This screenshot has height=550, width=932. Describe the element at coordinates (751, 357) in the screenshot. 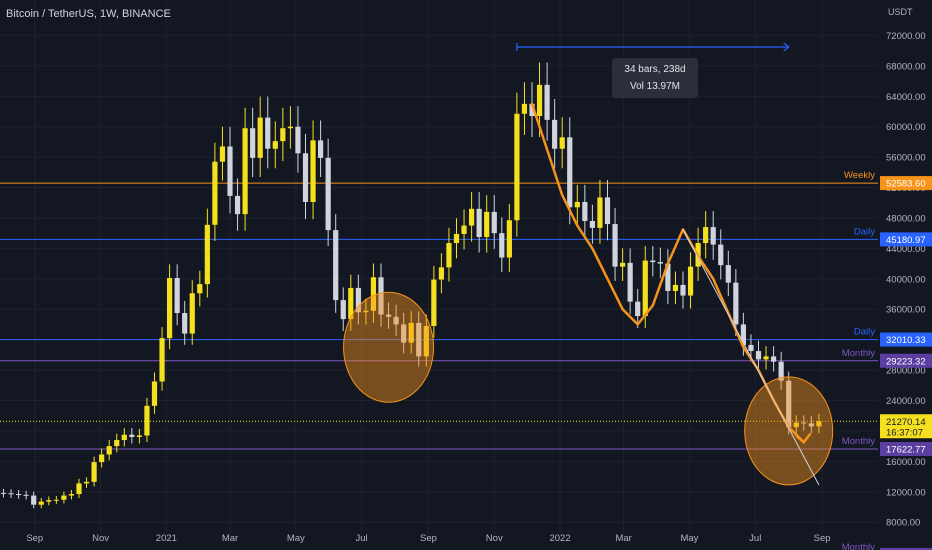

I see `trendline` at that location.